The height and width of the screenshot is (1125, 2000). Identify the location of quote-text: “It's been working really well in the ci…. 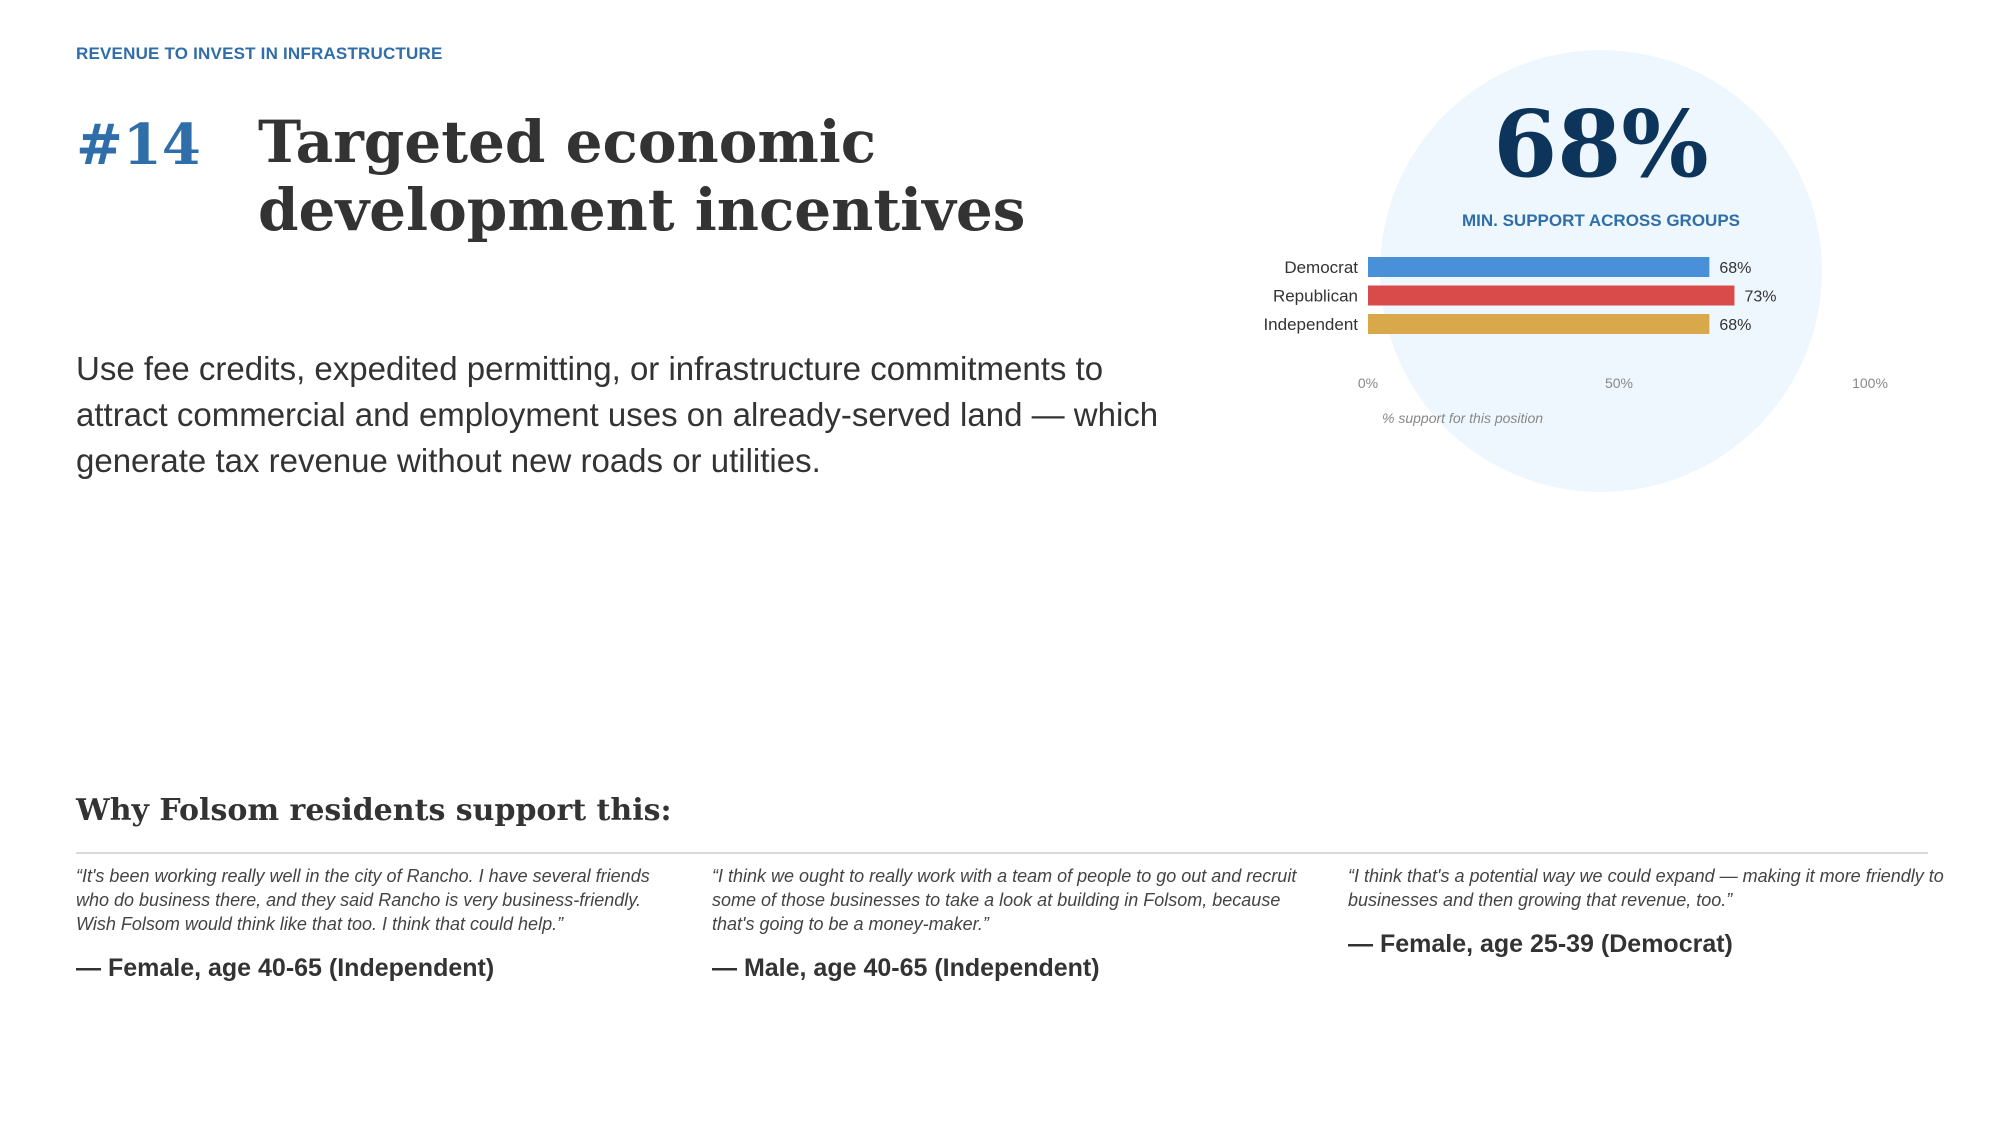
(363, 900).